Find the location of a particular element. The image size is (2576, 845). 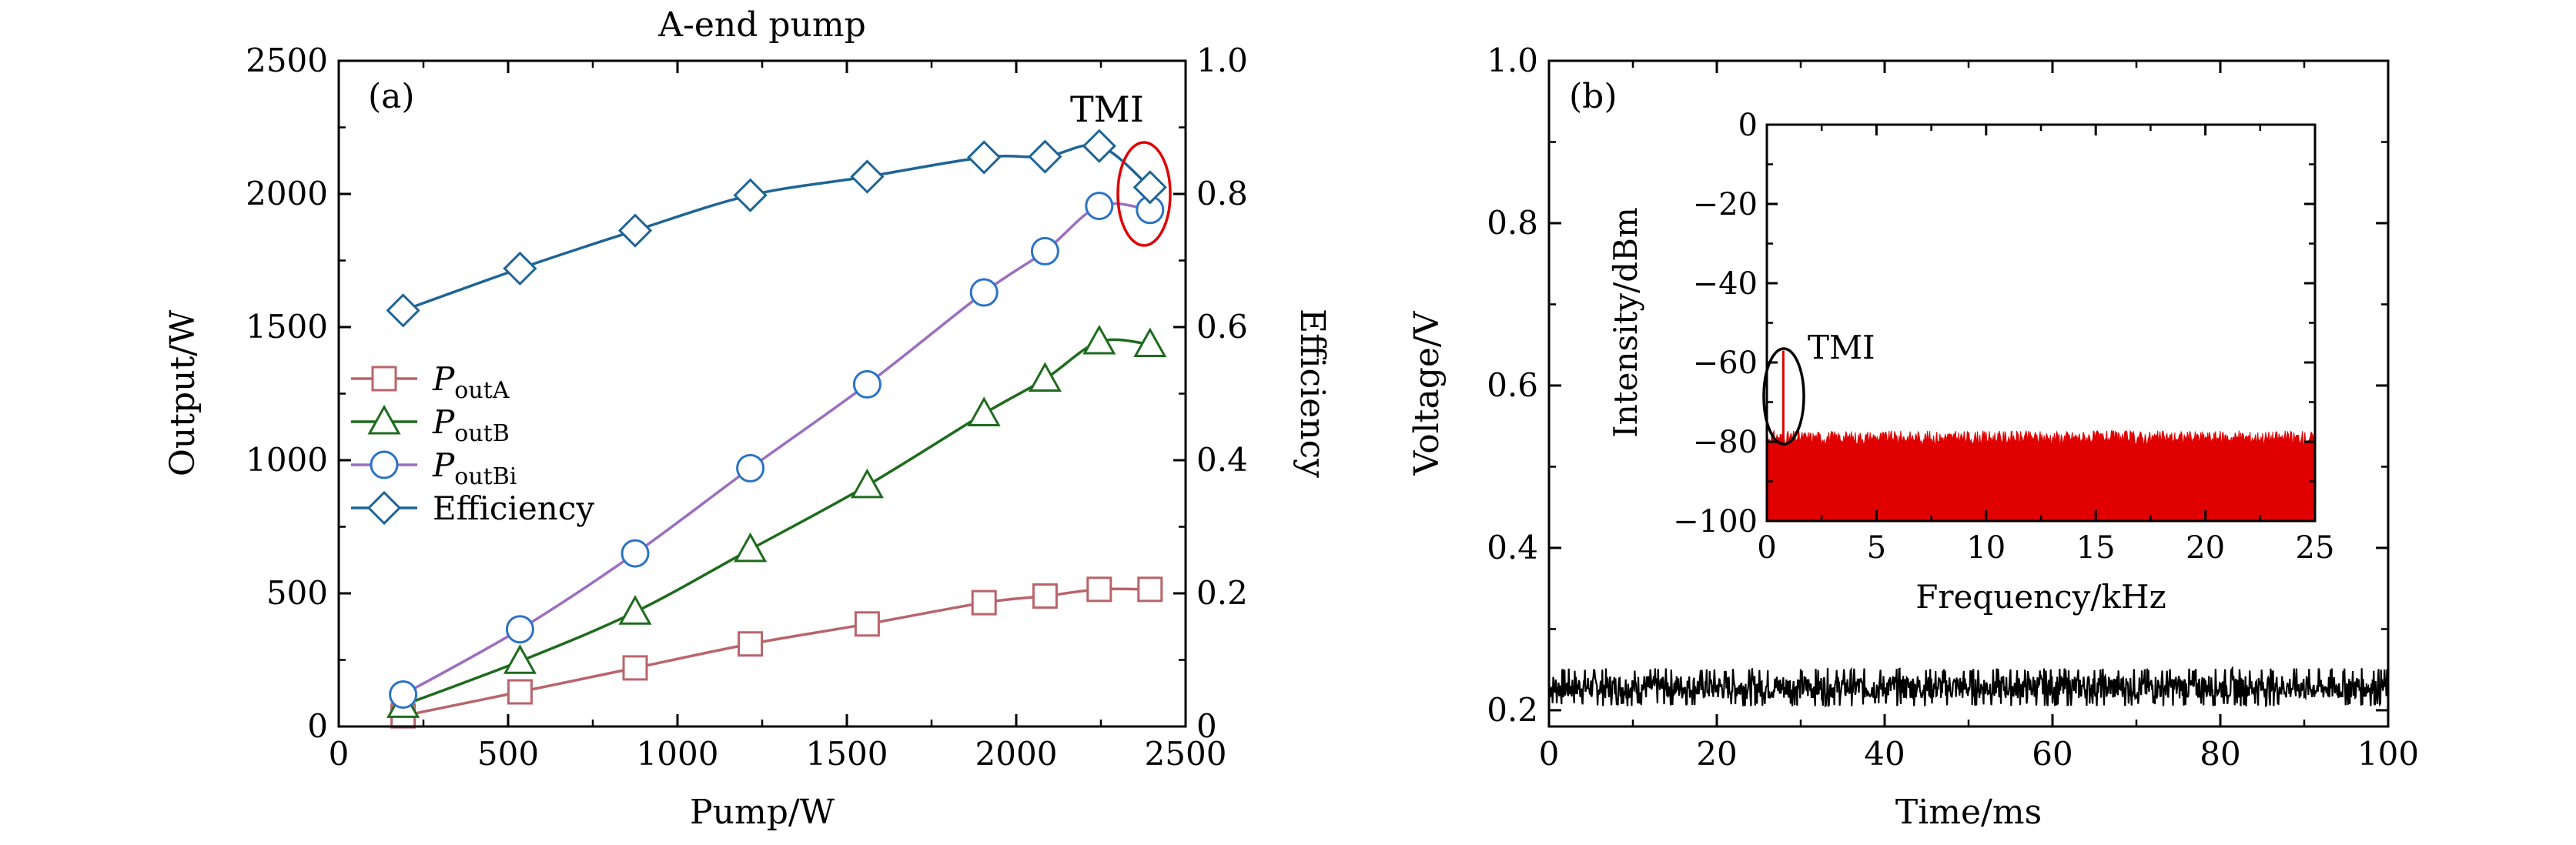

inset-ticks: 0 5 10 15 20 25 0 −20 −40 −60 −80 −100 is located at coordinates (2004, 337).